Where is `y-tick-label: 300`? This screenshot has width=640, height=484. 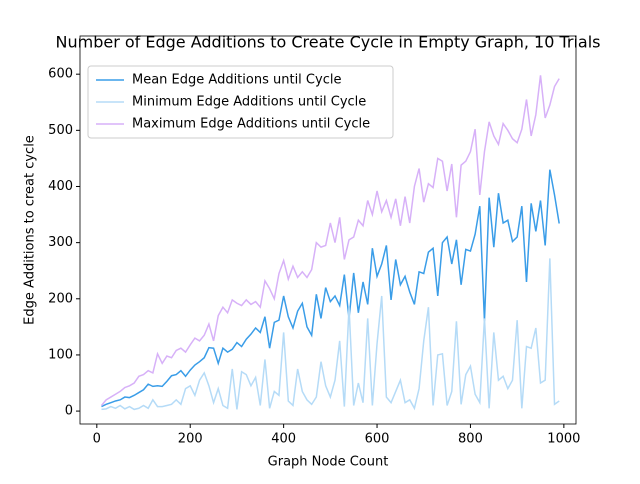 y-tick-label: 300 is located at coordinates (60, 242).